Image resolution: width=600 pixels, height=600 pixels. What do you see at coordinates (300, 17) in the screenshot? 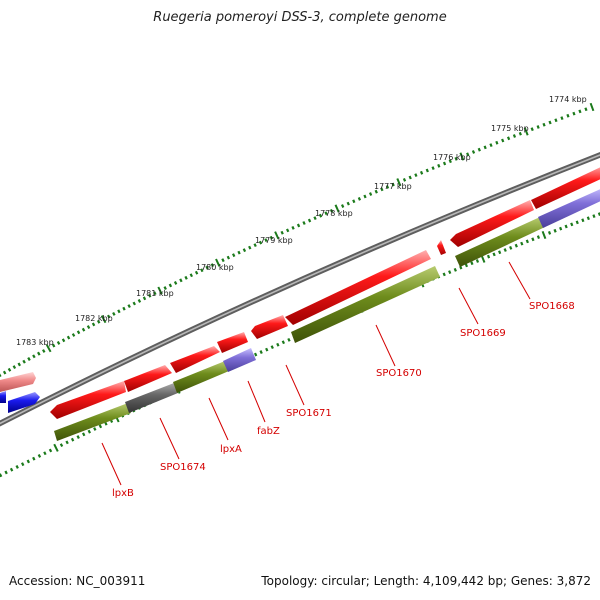
I see `map-title: Ruegeria pomeroyi DSS-3, complete genome` at bounding box center [300, 17].